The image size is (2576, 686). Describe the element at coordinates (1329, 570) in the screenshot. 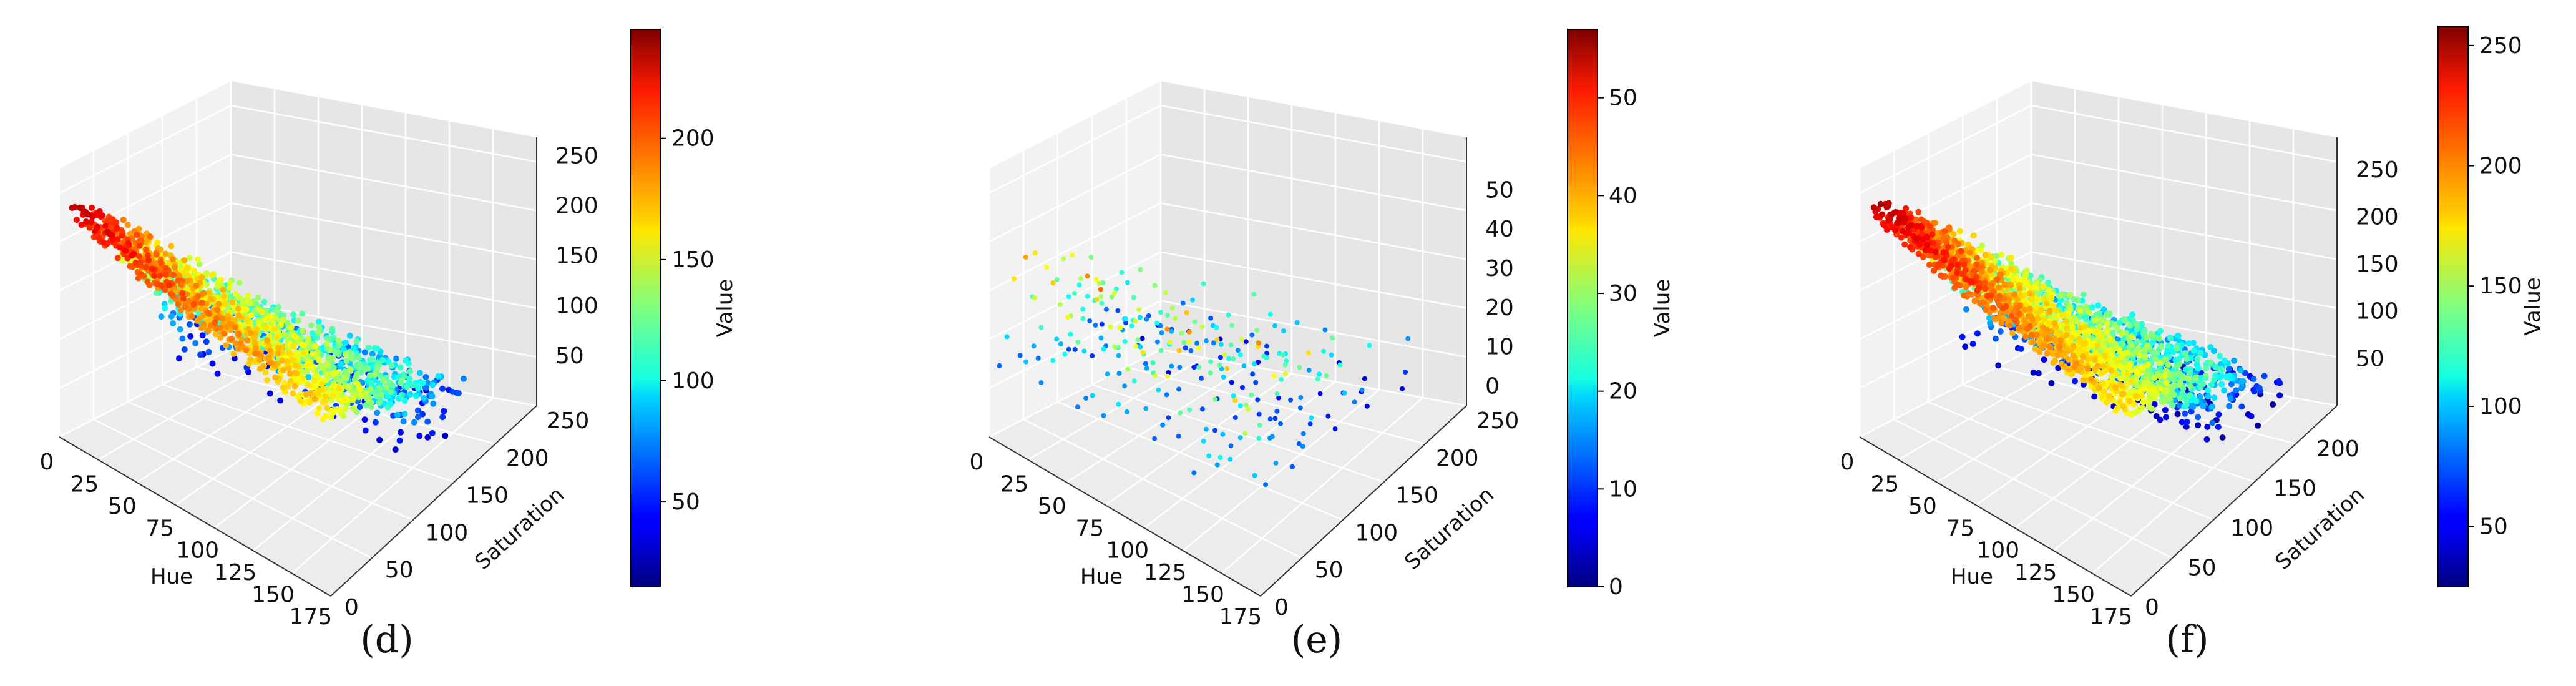

I see `y-tick-label: 50` at that location.